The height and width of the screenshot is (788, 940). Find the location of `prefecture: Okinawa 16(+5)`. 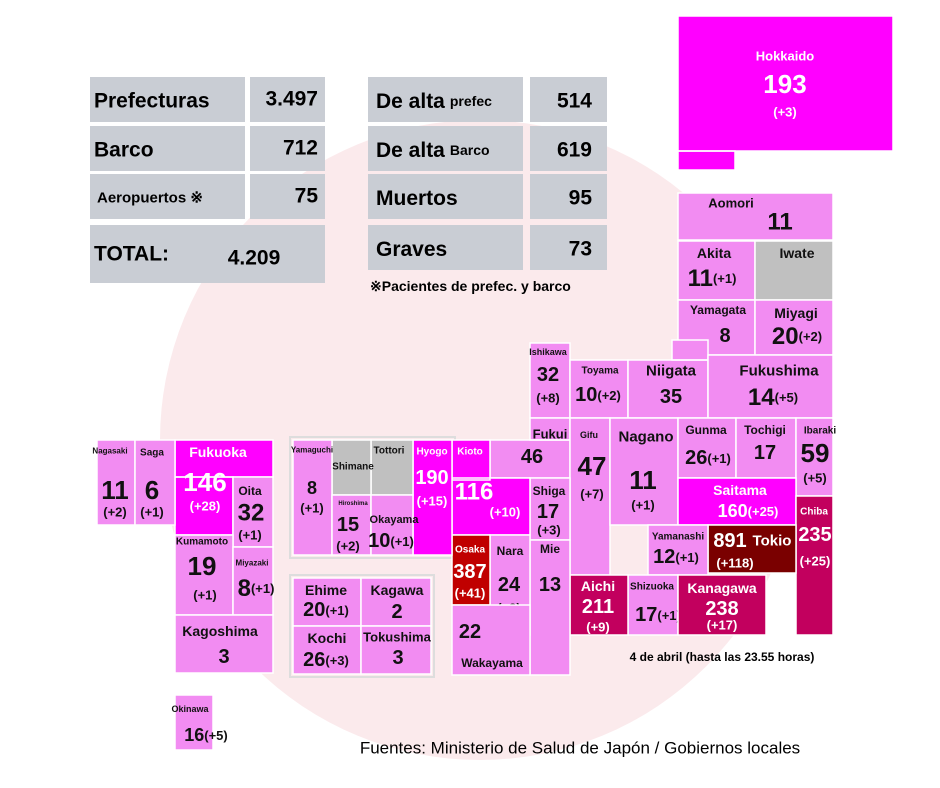

prefecture: Okinawa 16(+5) is located at coordinates (199, 722).